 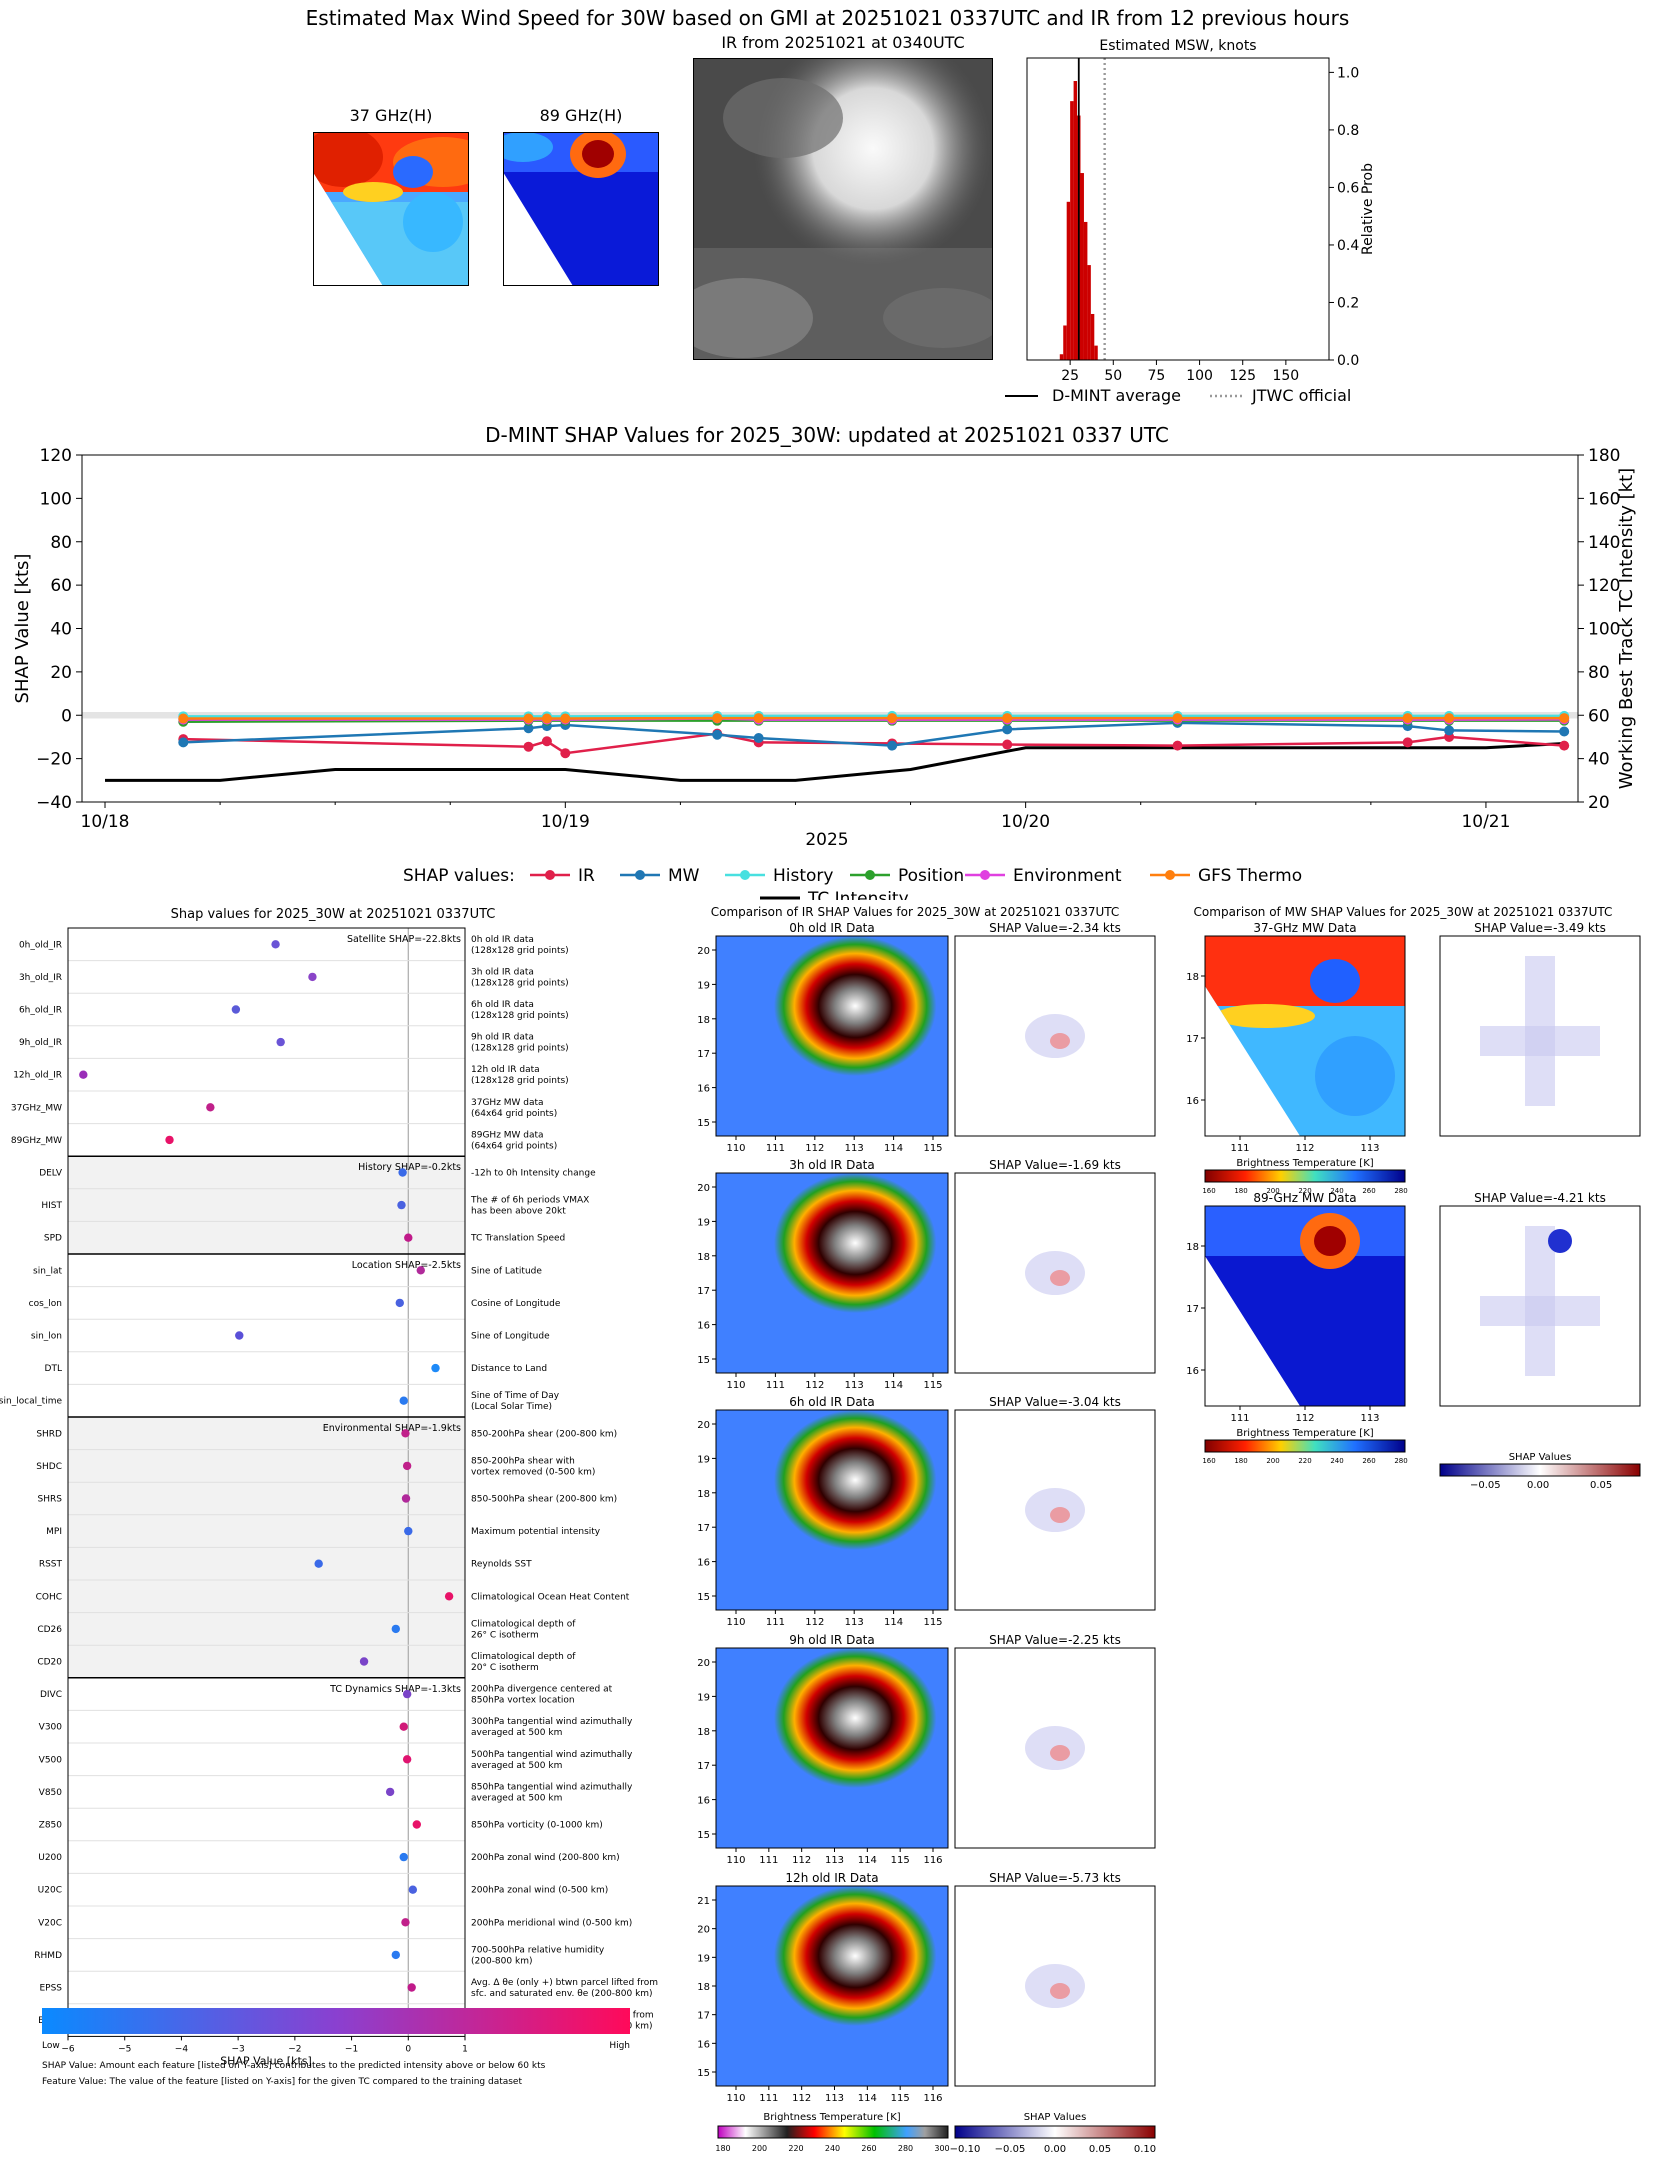 I want to click on ir-panel-frame, so click(x=832, y=1036).